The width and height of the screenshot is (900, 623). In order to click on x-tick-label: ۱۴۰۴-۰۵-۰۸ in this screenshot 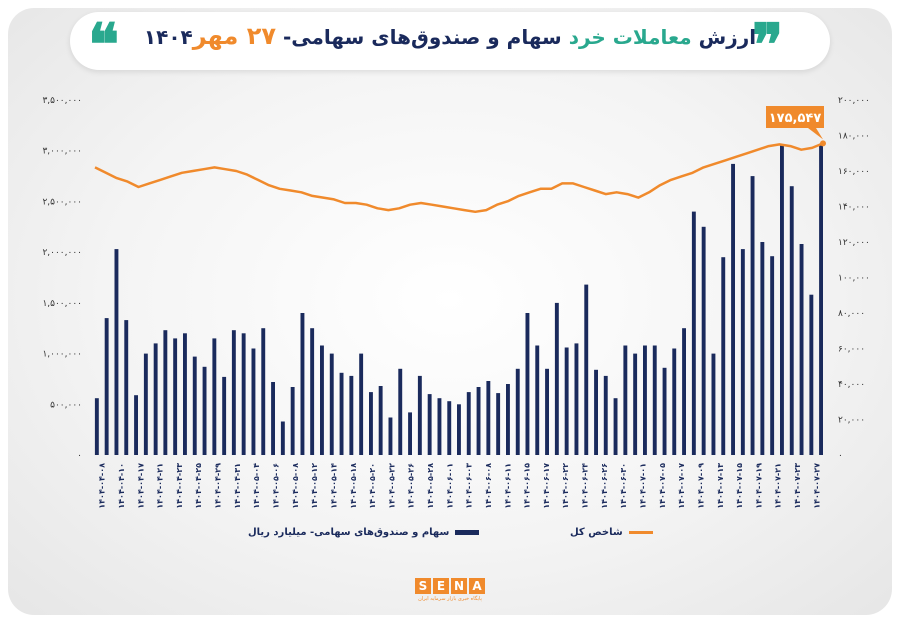, I will do `click(295, 486)`.